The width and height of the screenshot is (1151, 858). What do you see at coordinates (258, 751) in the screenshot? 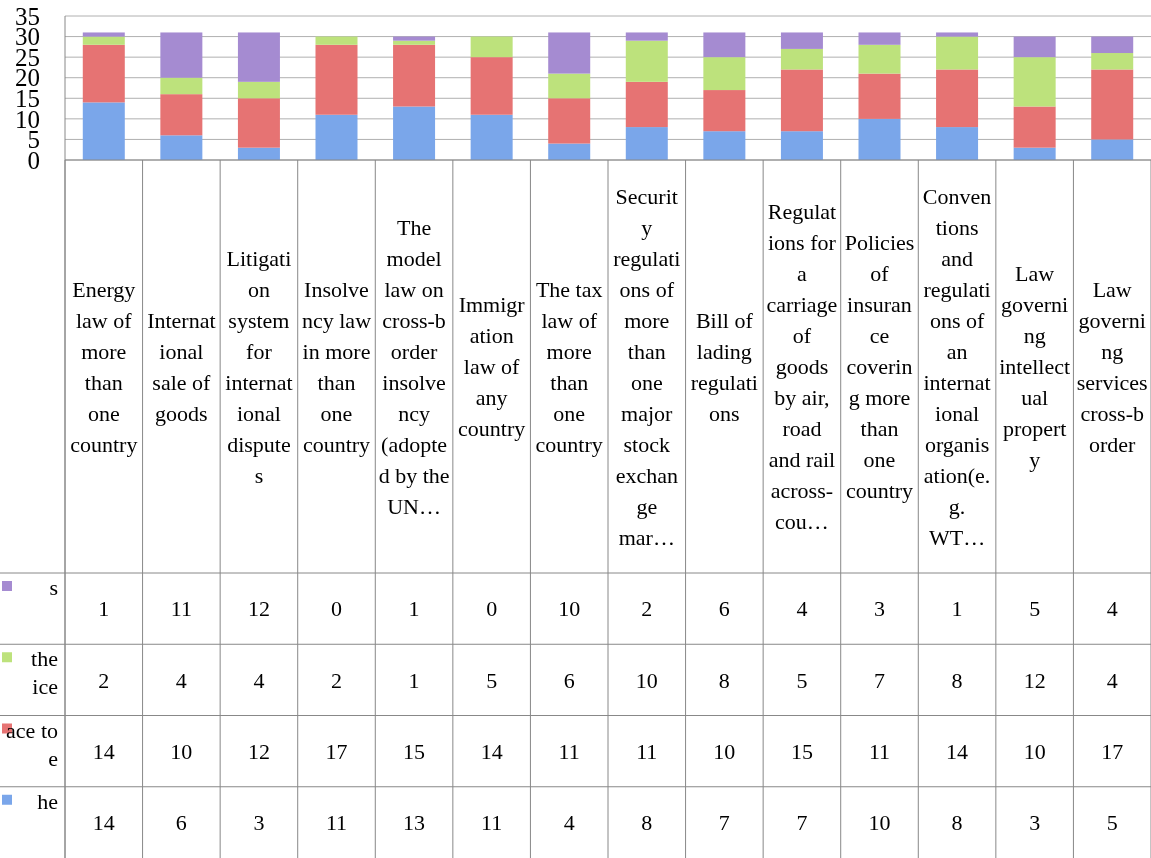
I see `data-label: 12` at bounding box center [258, 751].